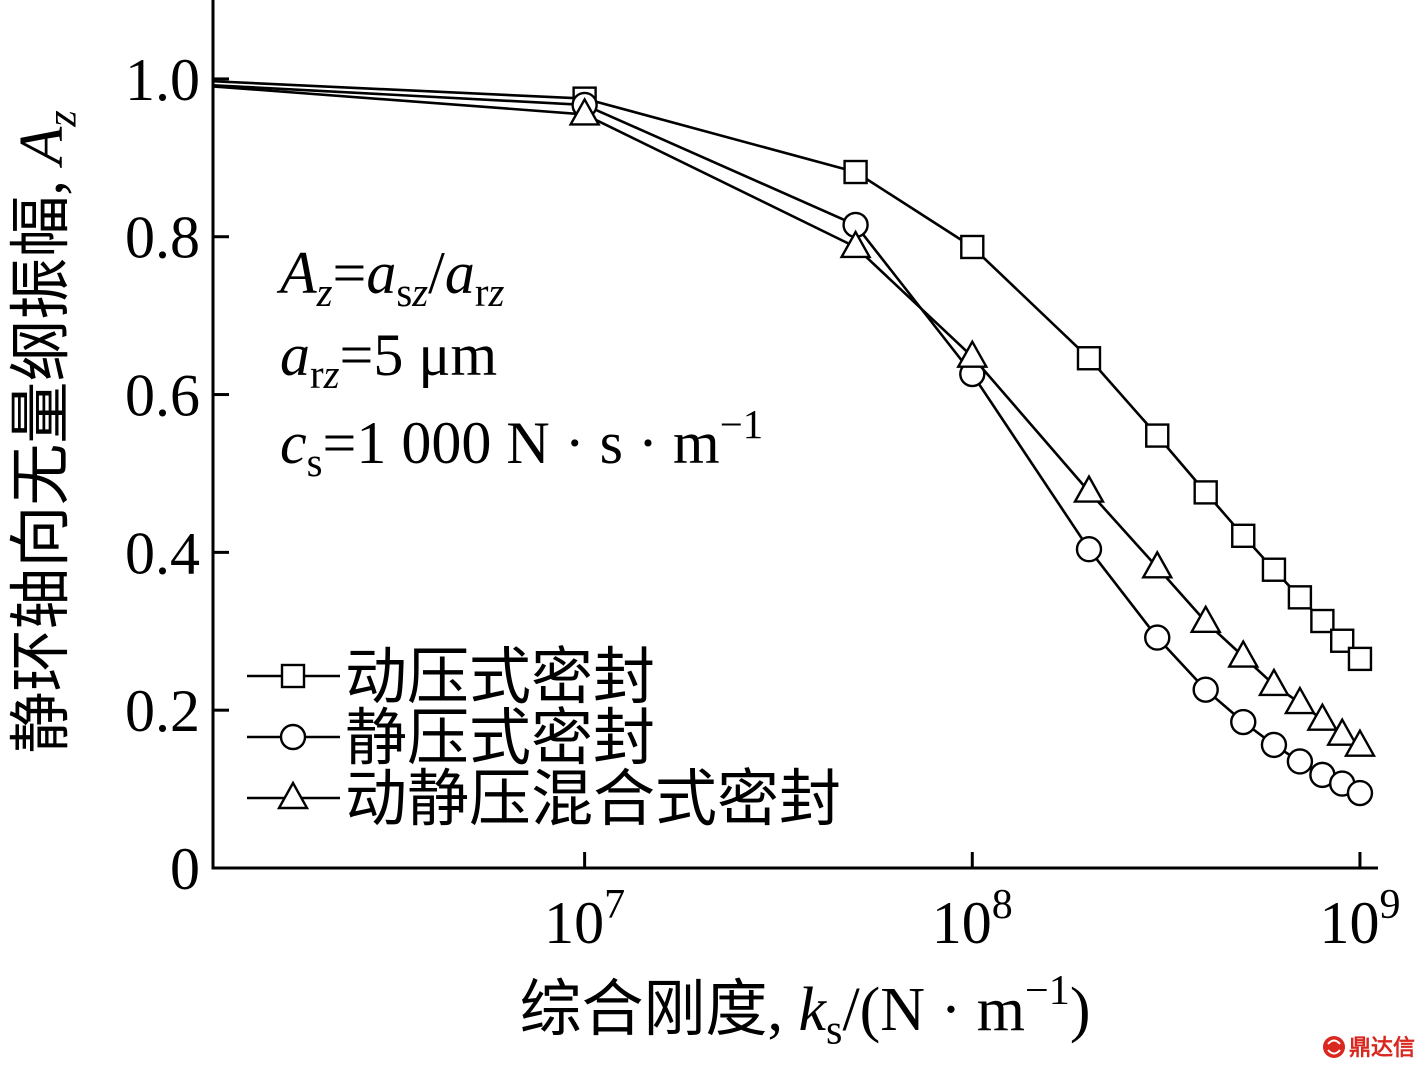  What do you see at coordinates (162, 396) in the screenshot?
I see `y-tick-label: 0.6` at bounding box center [162, 396].